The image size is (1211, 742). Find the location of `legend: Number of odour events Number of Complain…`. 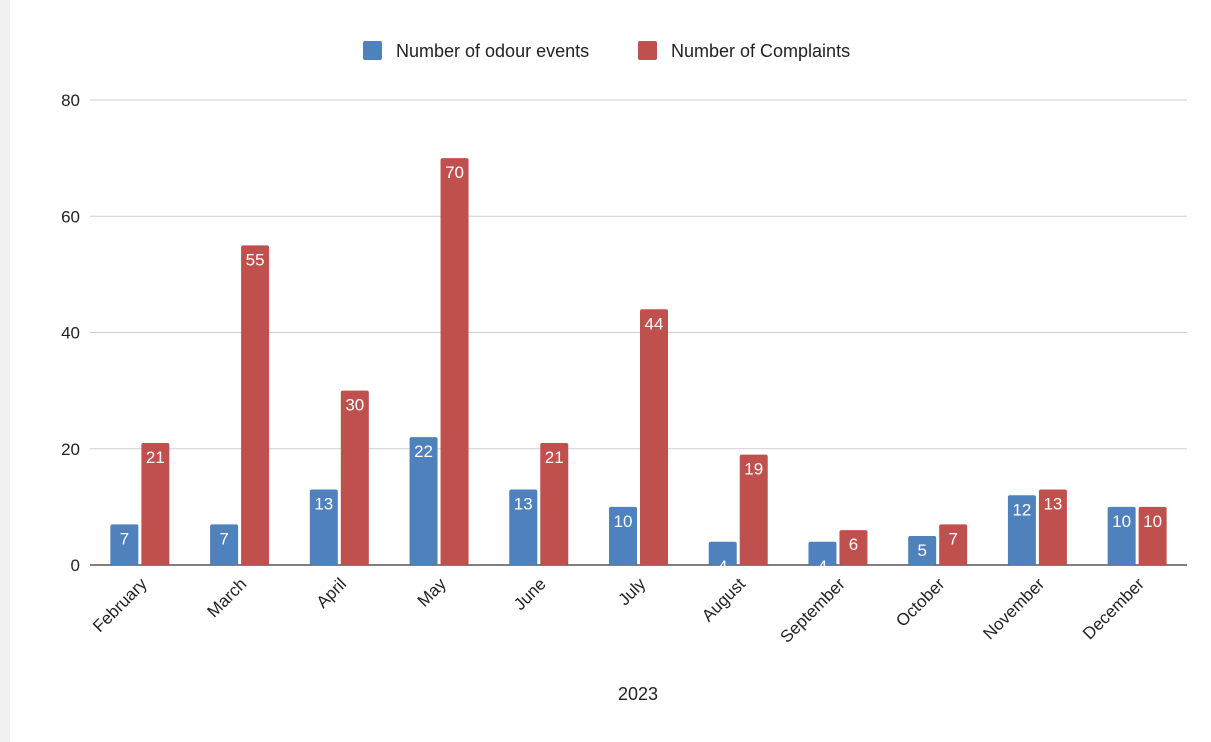

legend: Number of odour events Number of Complain… is located at coordinates (606, 51).